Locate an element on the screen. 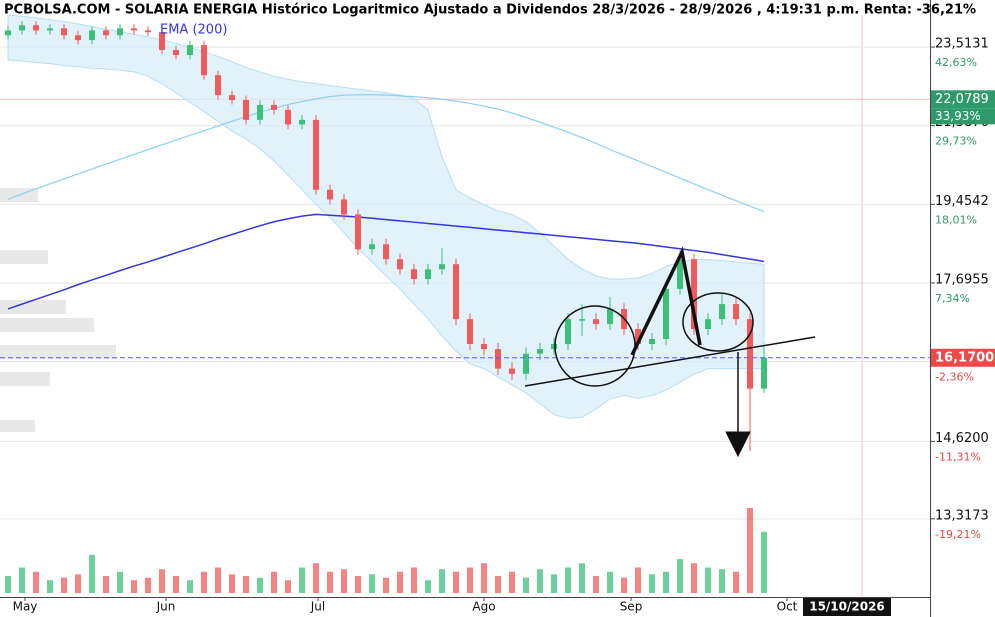 Image resolution: width=995 pixels, height=617 pixels. x-tick-label: May is located at coordinates (25, 607).